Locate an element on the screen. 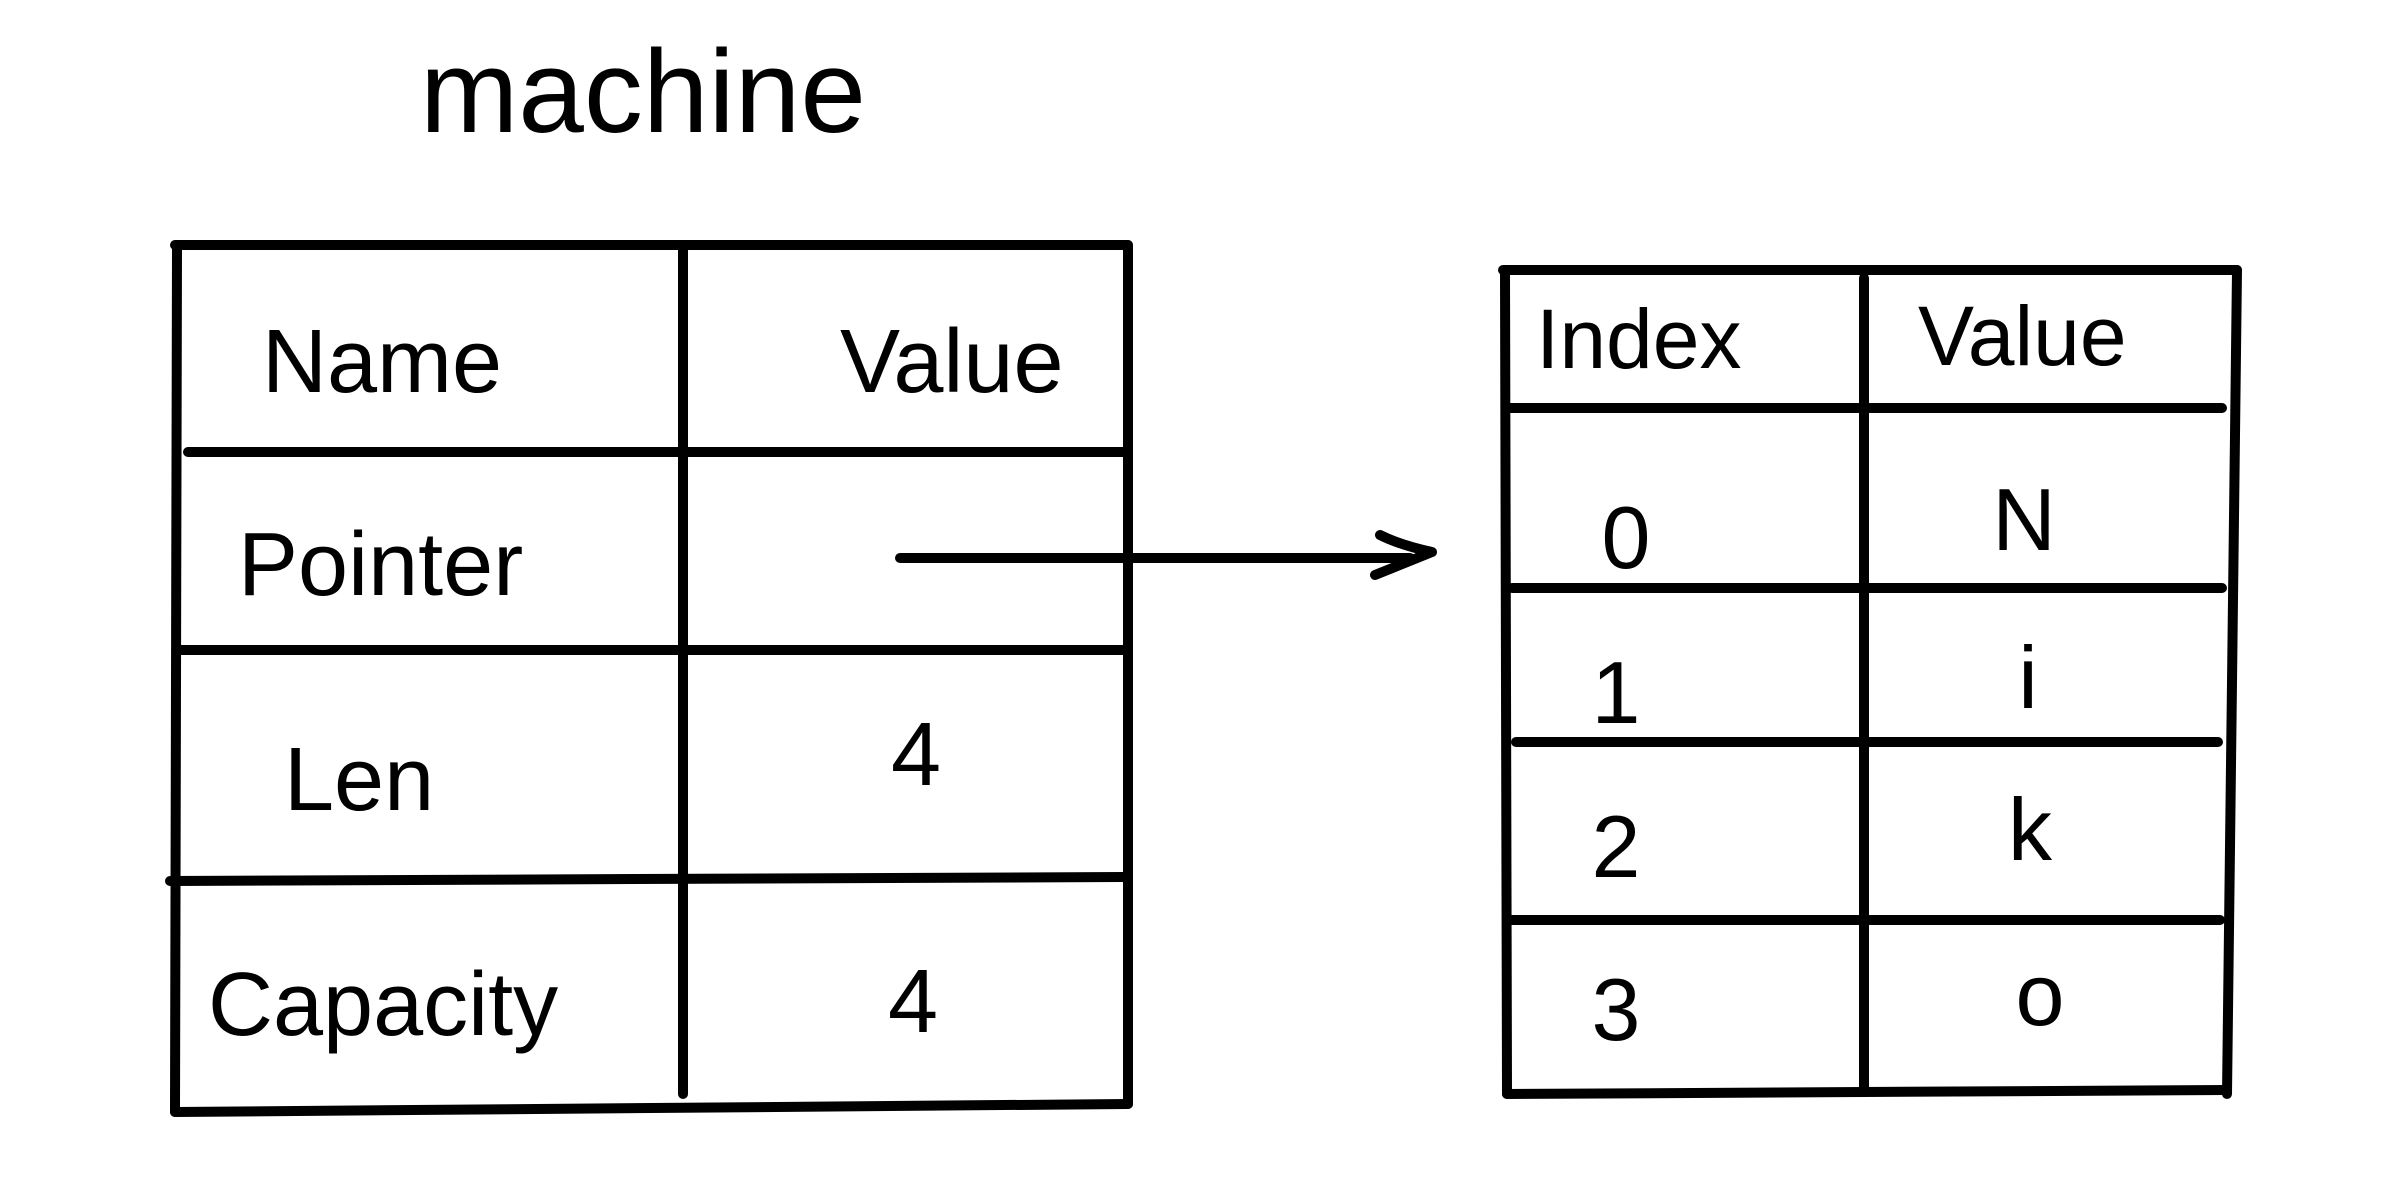  pointer-arrow is located at coordinates (1166, 555).